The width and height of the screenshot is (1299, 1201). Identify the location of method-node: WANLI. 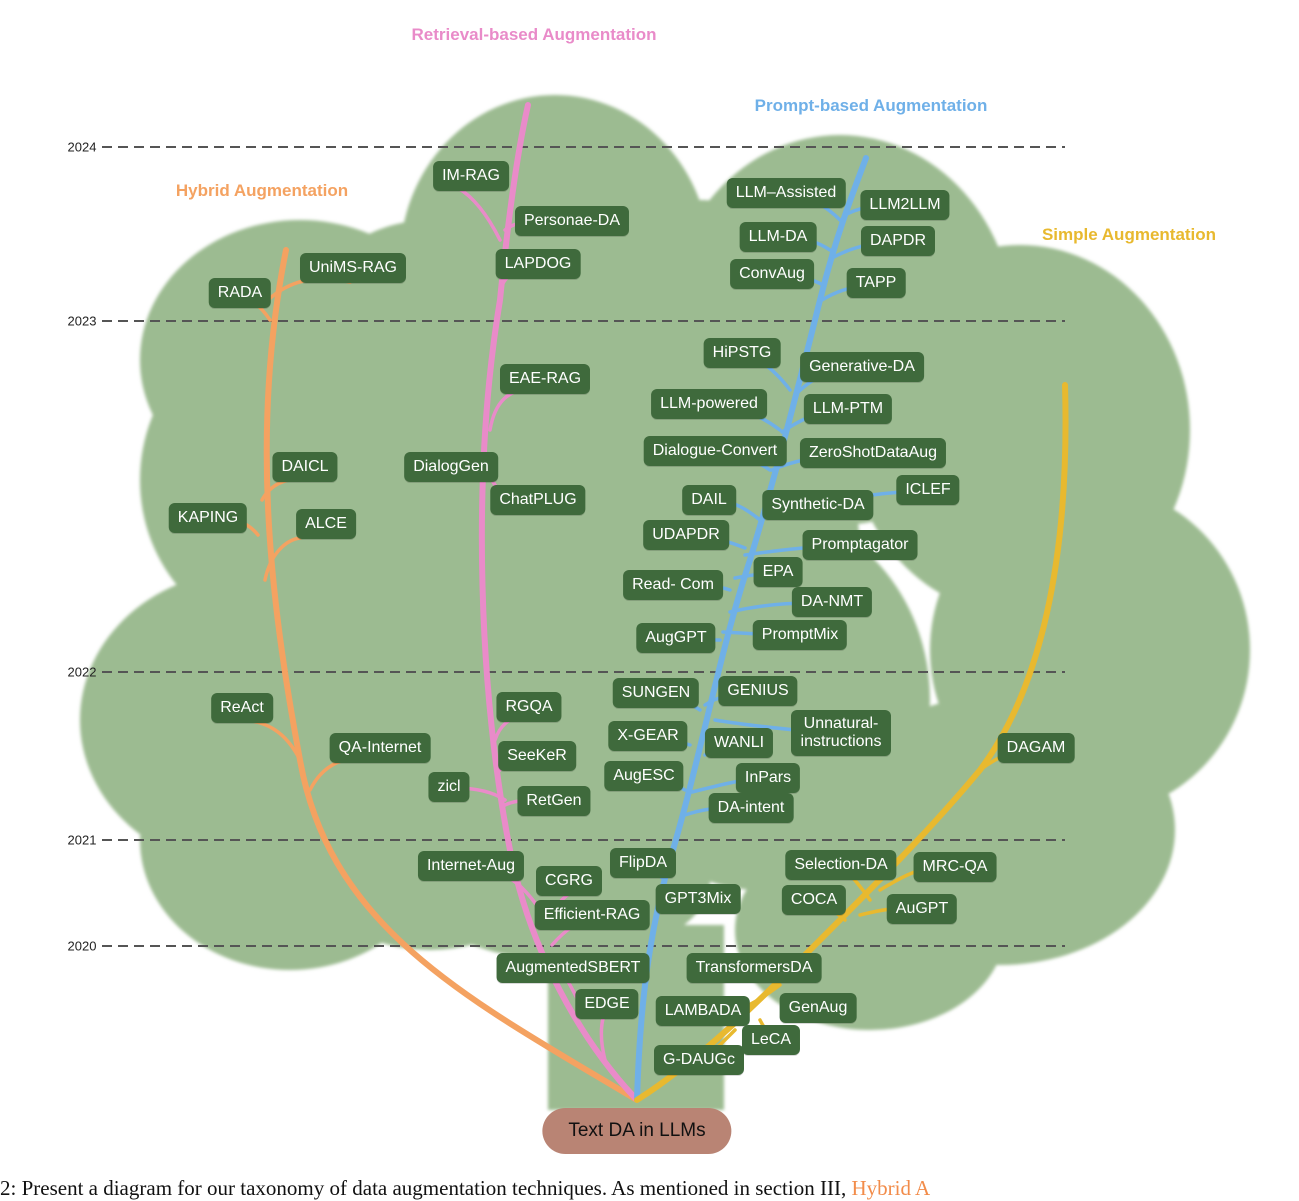
(739, 743).